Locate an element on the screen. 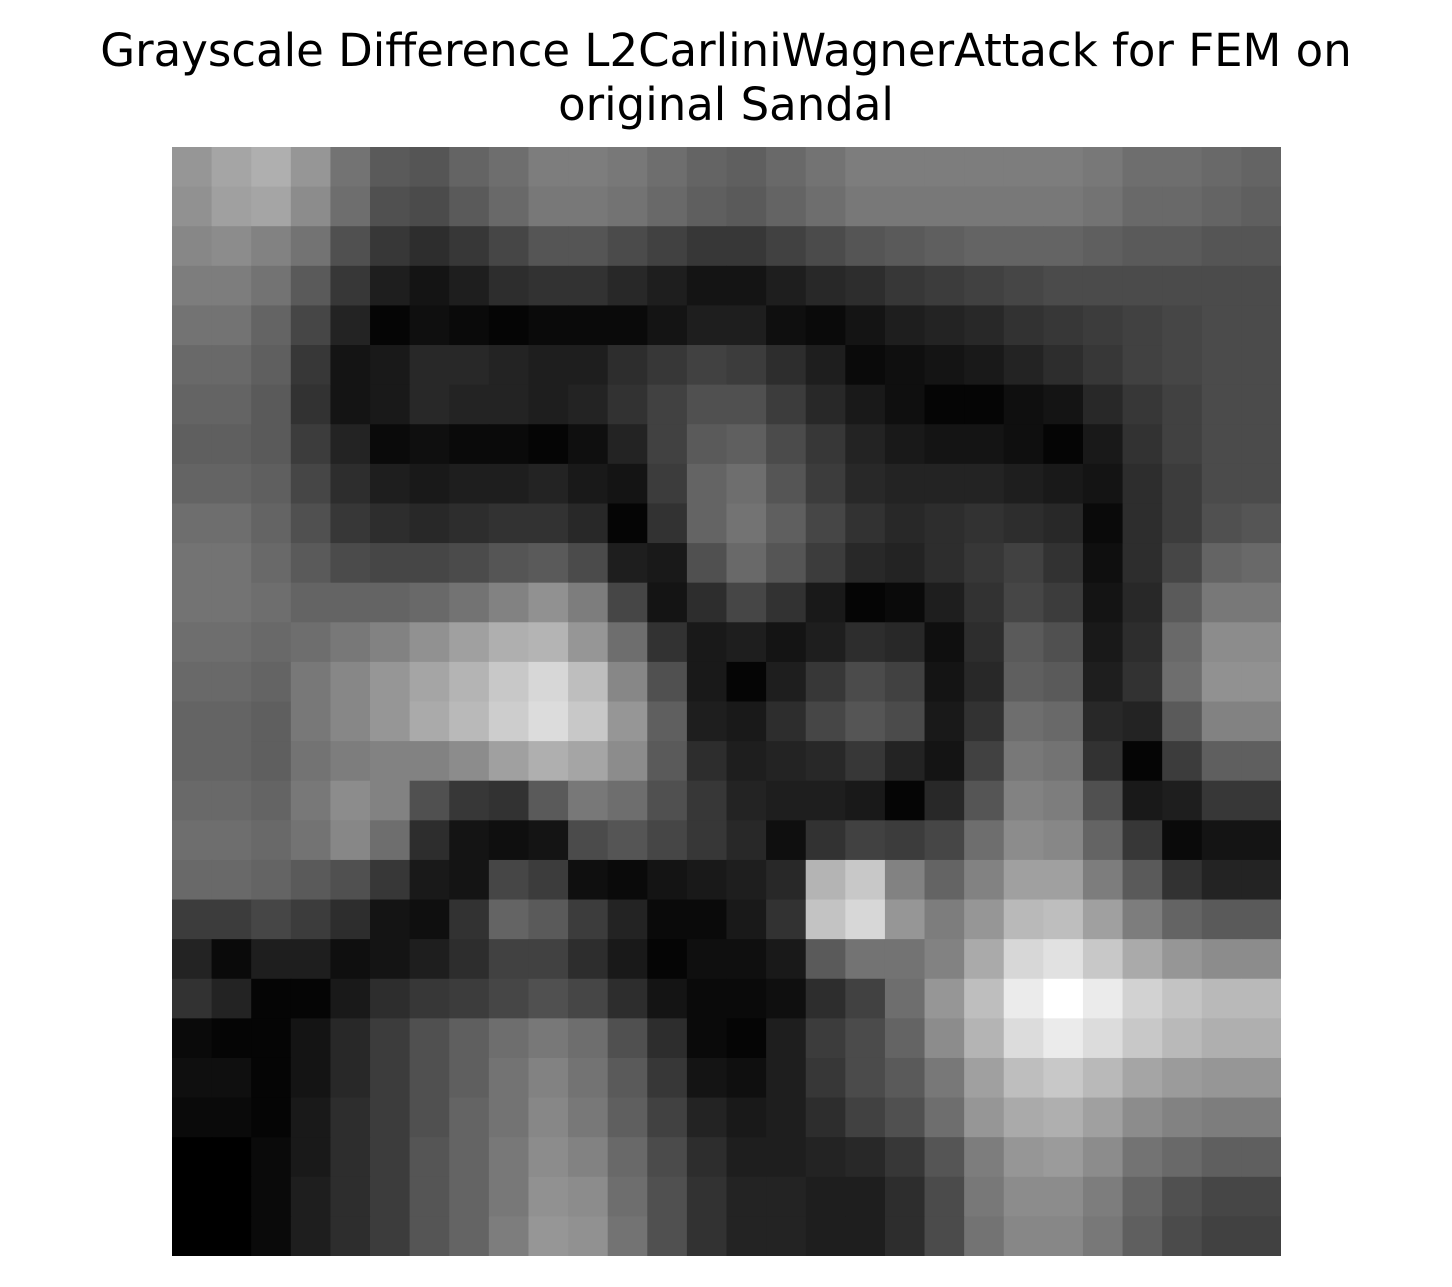 This screenshot has height=1287, width=1452. heatmap-cell-r23-c22 is located at coordinates (1063, 1078).